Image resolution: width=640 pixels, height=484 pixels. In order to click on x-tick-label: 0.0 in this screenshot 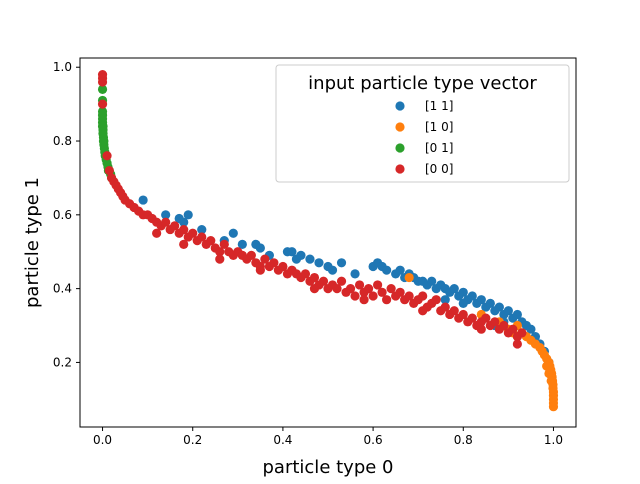, I will do `click(102, 440)`.